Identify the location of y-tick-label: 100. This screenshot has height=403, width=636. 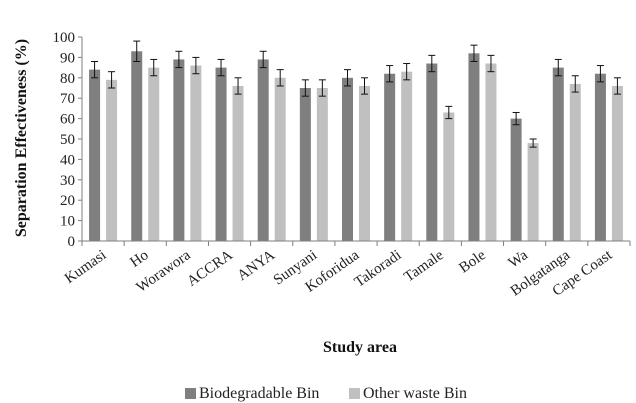
(64, 38).